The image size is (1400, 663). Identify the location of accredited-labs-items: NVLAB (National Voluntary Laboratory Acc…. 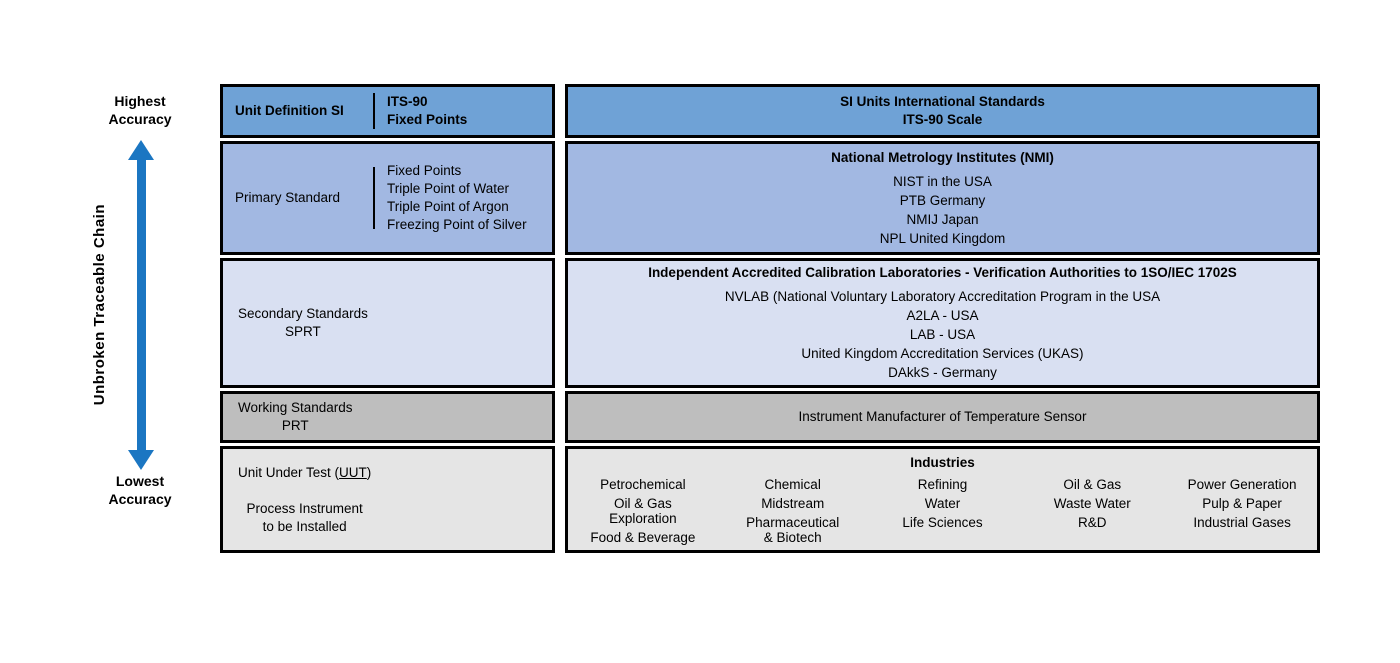
(942, 334).